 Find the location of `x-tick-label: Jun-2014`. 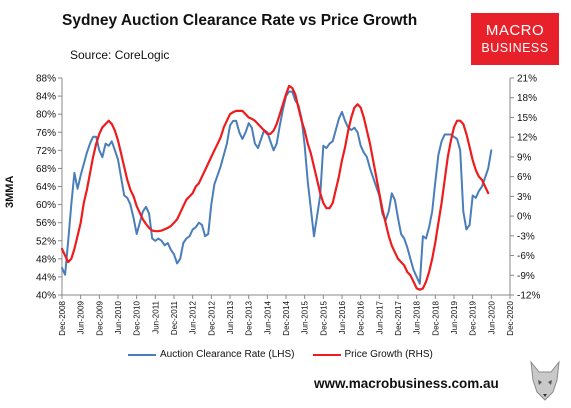

x-tick-label: Jun-2014 is located at coordinates (267, 317).